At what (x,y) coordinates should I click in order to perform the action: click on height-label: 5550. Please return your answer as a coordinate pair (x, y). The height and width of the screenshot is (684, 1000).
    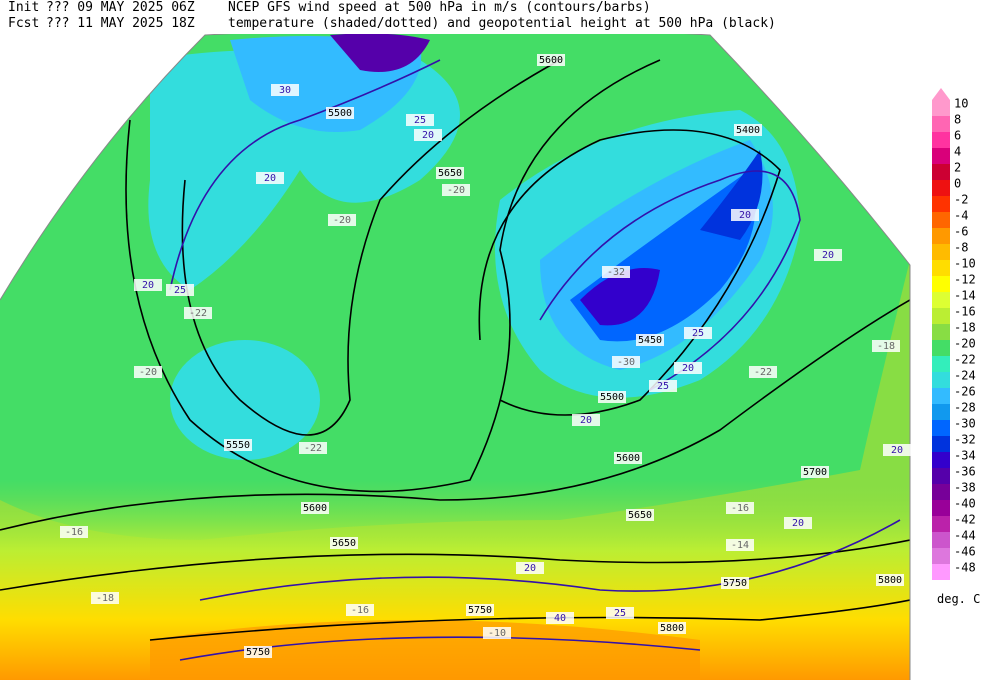
    Looking at the image, I should click on (238, 445).